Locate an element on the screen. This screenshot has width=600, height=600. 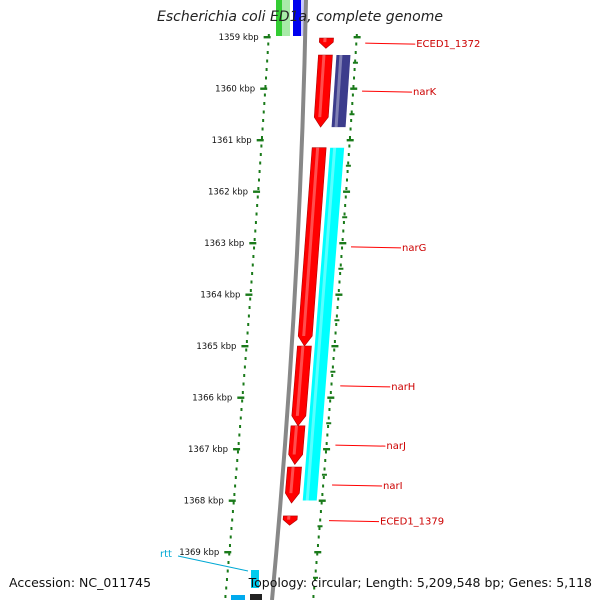
rtt-leader is located at coordinates (213, 563).